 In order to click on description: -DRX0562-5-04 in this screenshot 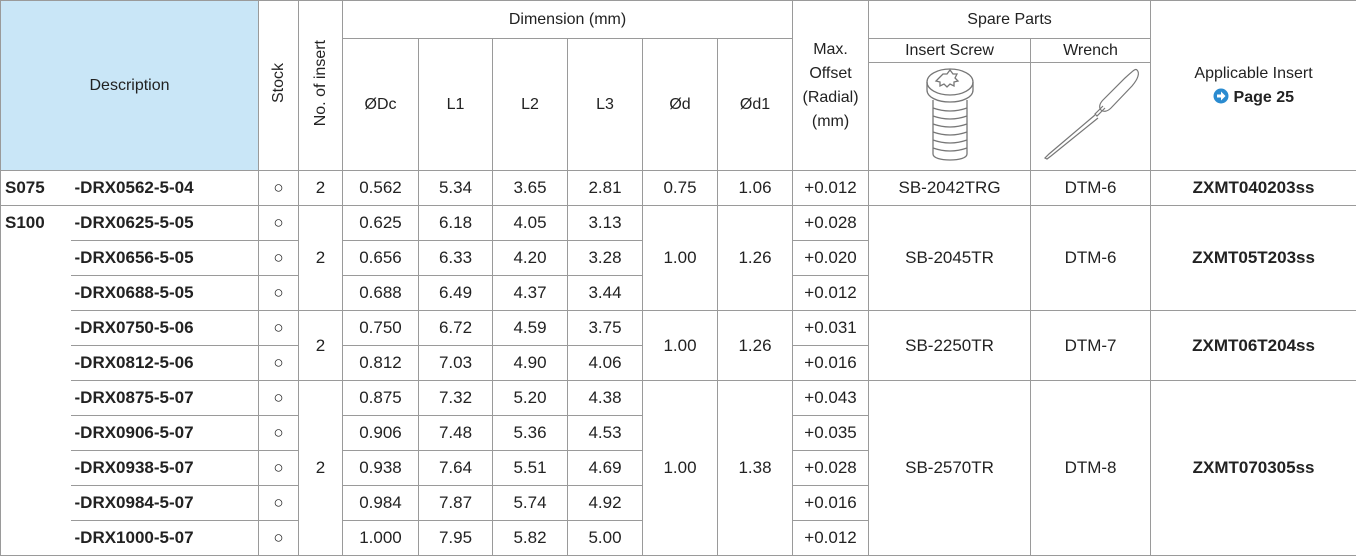, I will do `click(164, 188)`.